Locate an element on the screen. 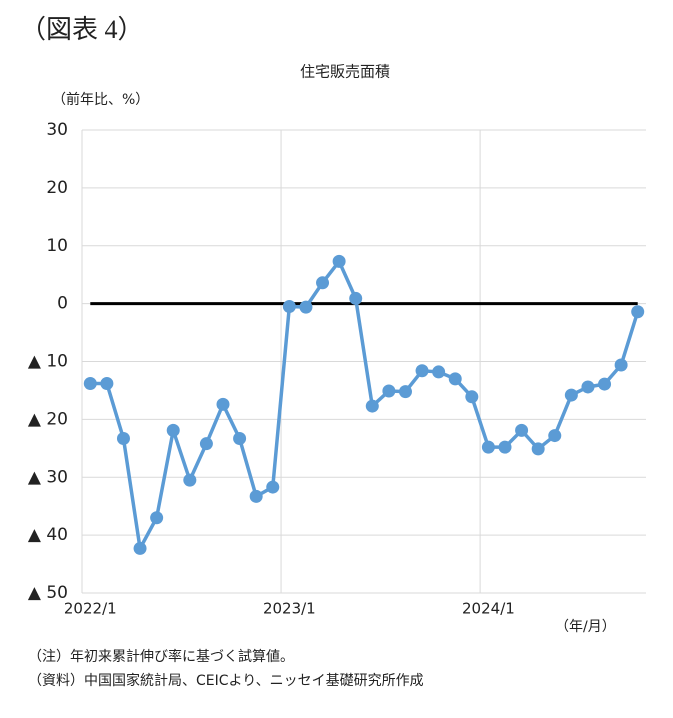 This screenshot has width=673, height=718. y-tick-label: ▲ 50 is located at coordinates (48, 593).